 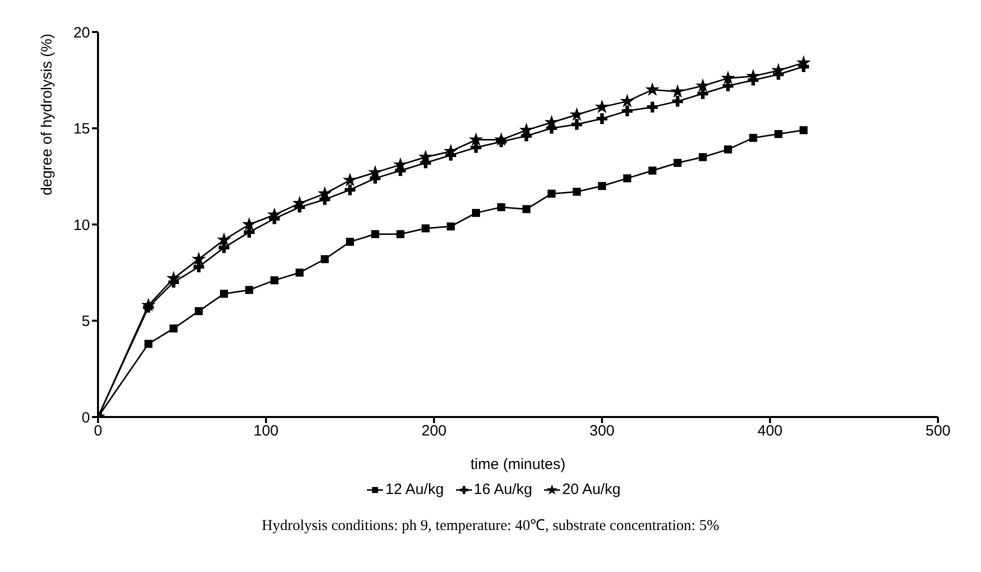 What do you see at coordinates (490, 526) in the screenshot?
I see `text: Hydrolysis conditions: ph 9, temperature: 40℃, substrate concentration: 5%` at bounding box center [490, 526].